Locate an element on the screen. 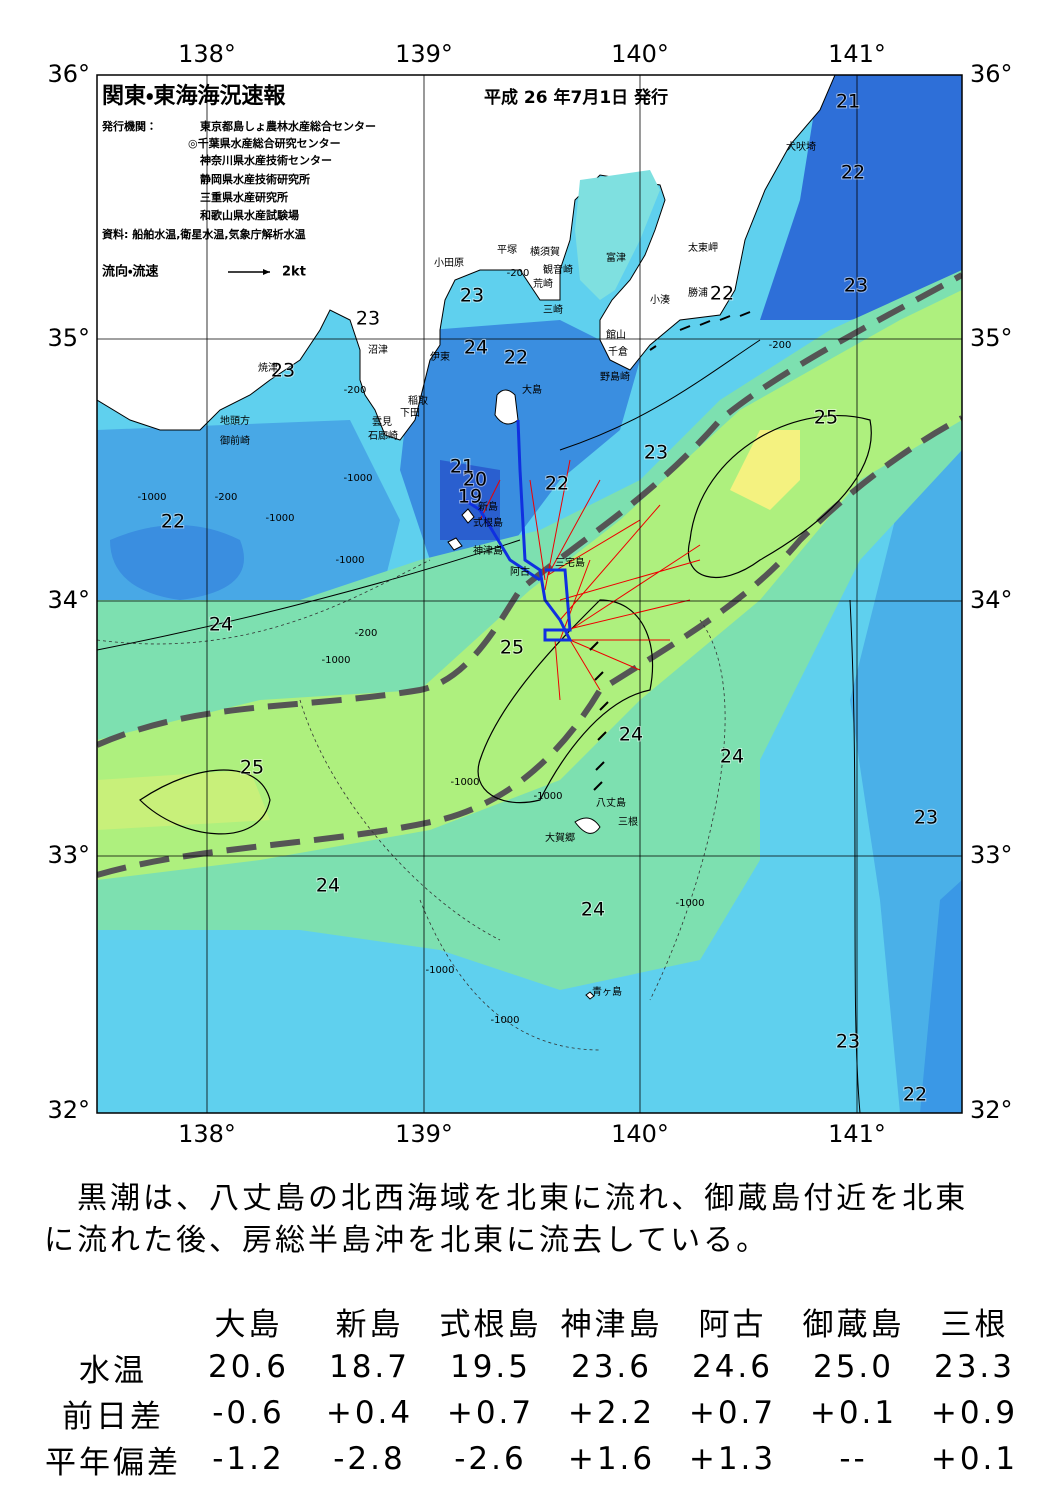  lat-label: 34° is located at coordinates (68, 600).